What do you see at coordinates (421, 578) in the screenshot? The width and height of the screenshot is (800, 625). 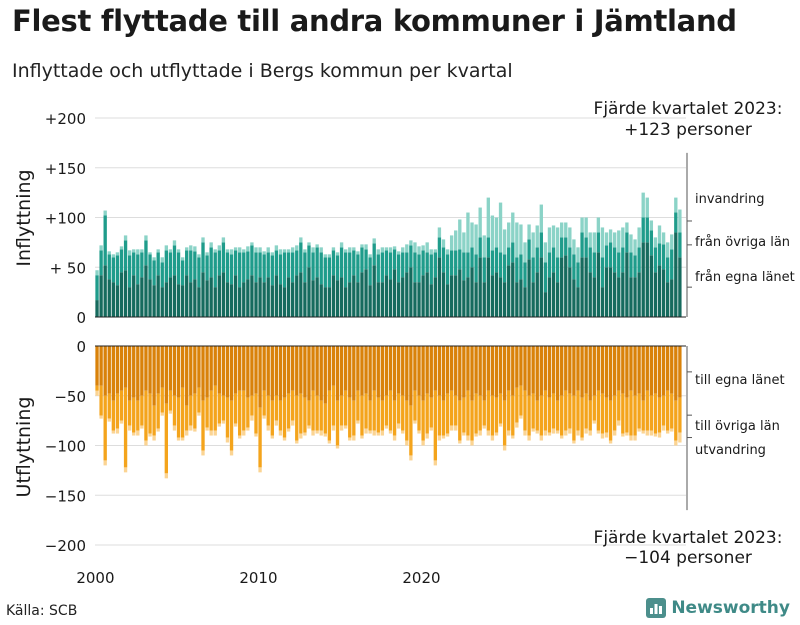 I see `x-tick-label: 2020` at bounding box center [421, 578].